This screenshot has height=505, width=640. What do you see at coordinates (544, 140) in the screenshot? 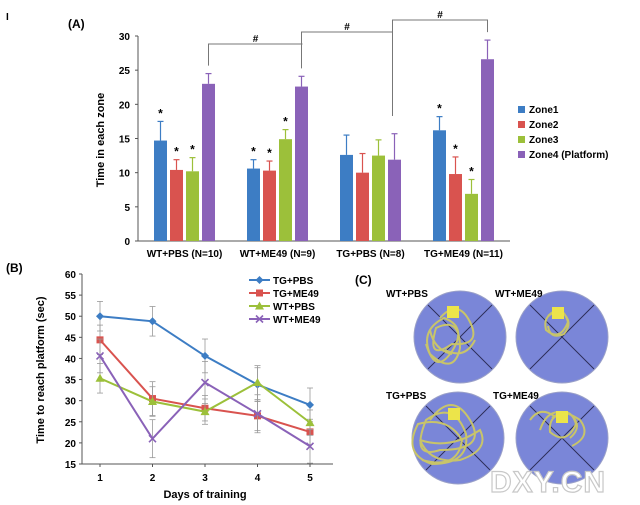
I see `panel-a-legend-label: Zone3` at bounding box center [544, 140].